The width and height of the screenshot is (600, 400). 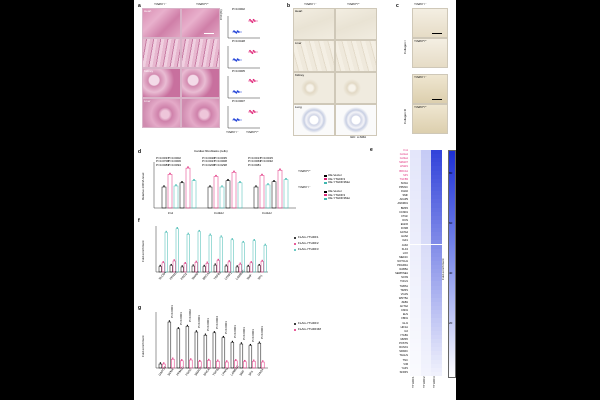 What do you see at coordinates (404, 278) in the screenshot?
I see `heatmap-row-label: SOX9` at bounding box center [404, 278].